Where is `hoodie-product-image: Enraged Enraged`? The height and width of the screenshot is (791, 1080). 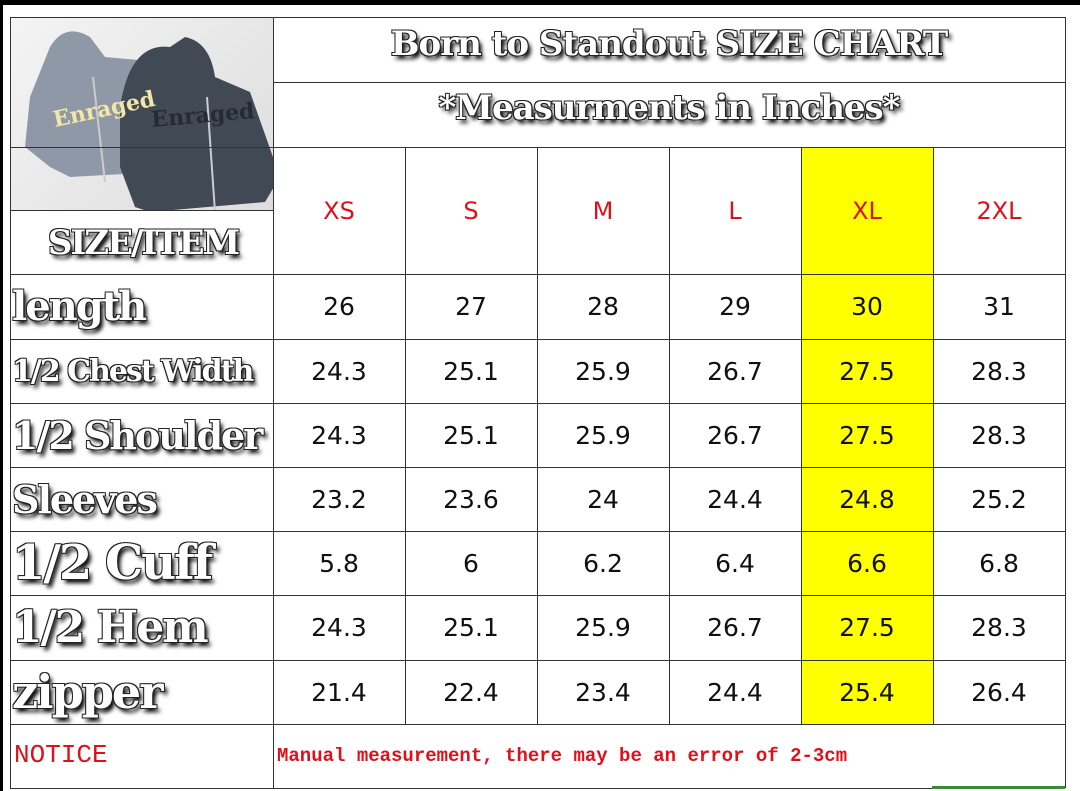
hoodie-product-image: Enraged Enraged is located at coordinates (145, 115).